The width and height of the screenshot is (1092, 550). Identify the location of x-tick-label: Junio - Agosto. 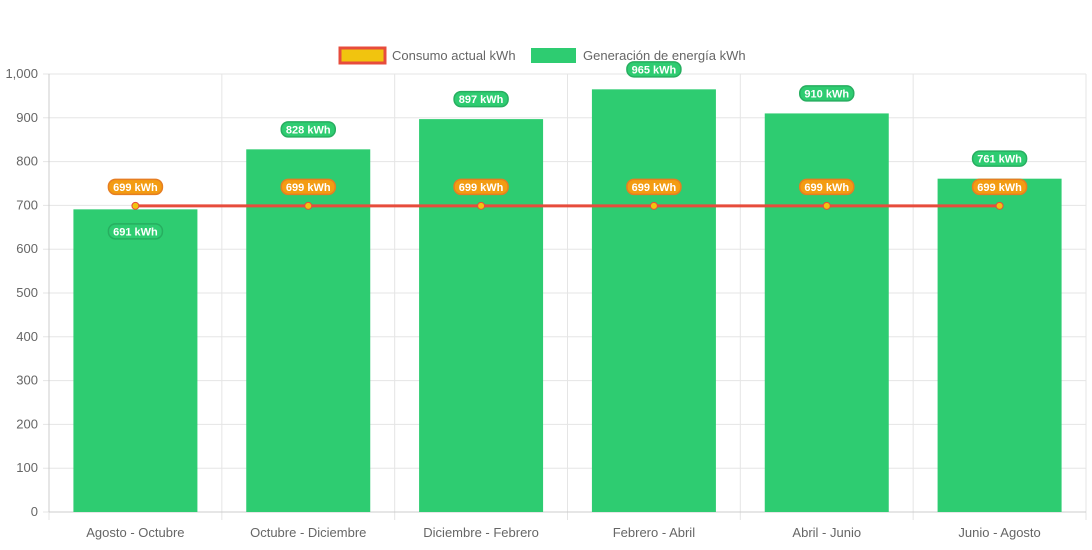
(999, 532).